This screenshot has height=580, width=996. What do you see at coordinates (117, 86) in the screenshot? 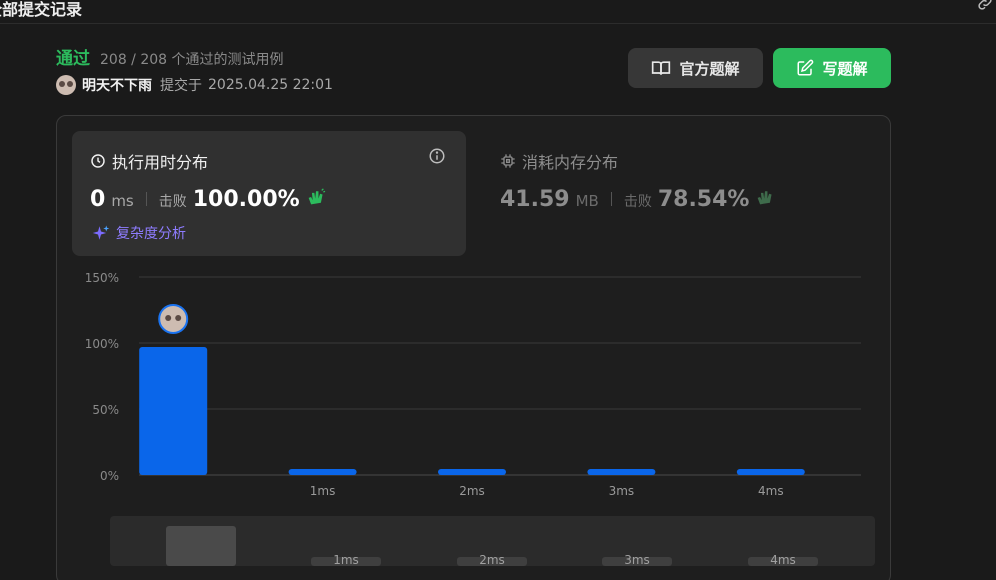
I see `user-name: 明天不下雨` at bounding box center [117, 86].